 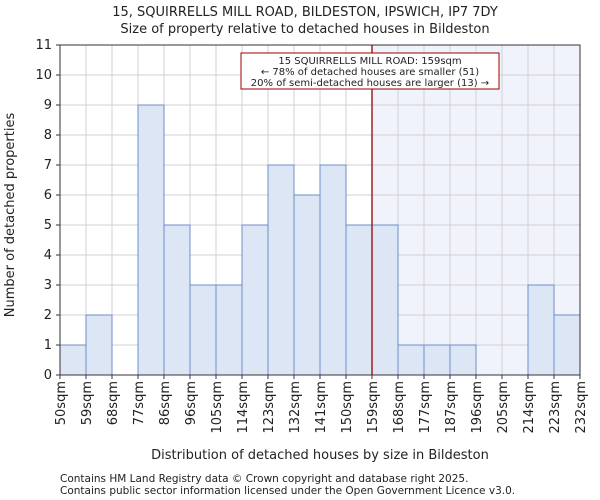 I want to click on x-tick-label: 77sqm, so click(x=139, y=403).